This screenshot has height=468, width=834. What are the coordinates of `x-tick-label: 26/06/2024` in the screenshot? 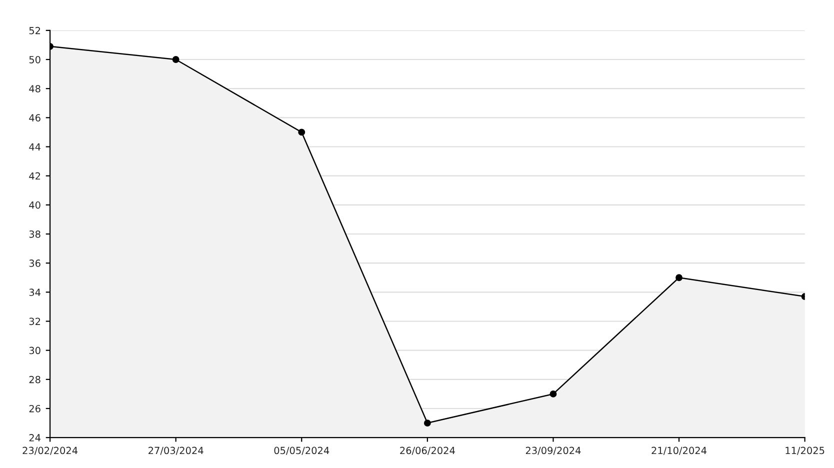 It's located at (427, 450).